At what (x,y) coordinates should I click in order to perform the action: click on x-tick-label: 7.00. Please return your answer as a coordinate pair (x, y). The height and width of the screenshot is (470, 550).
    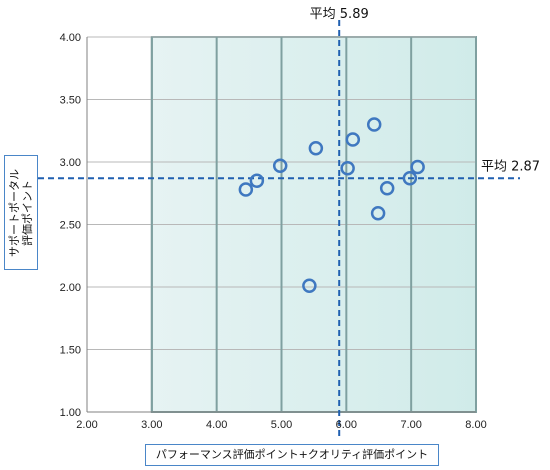
    Looking at the image, I should click on (410, 425).